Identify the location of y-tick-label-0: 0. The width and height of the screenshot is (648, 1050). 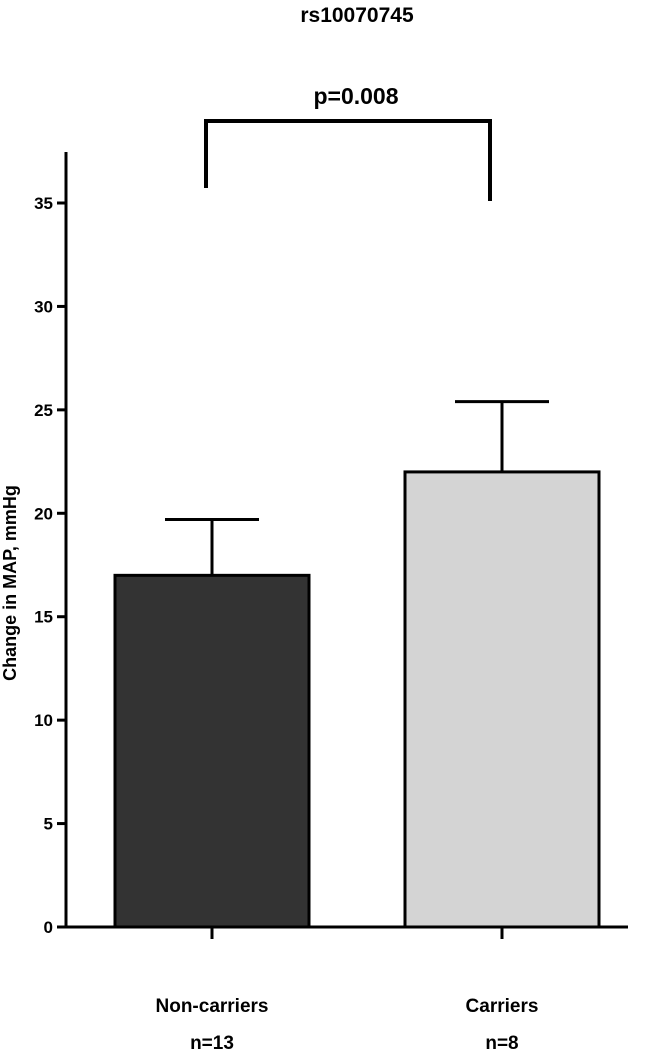
(48, 927).